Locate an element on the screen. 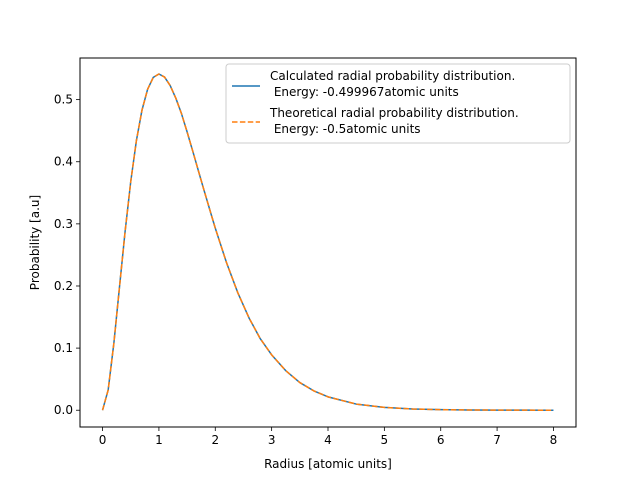 The image size is (640, 480). x-ticks: 0 1 2 3 4 5 6 7 8 is located at coordinates (328, 437).